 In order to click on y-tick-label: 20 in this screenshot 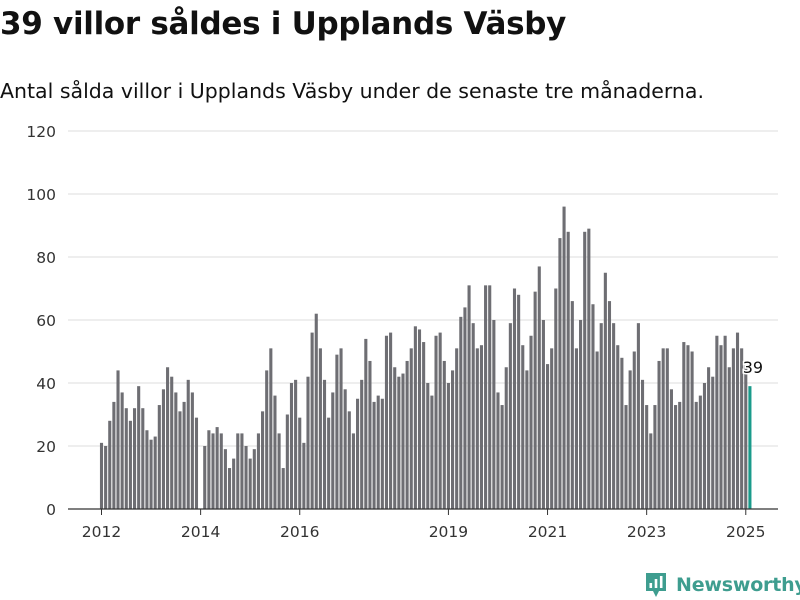, I will do `click(46, 447)`.